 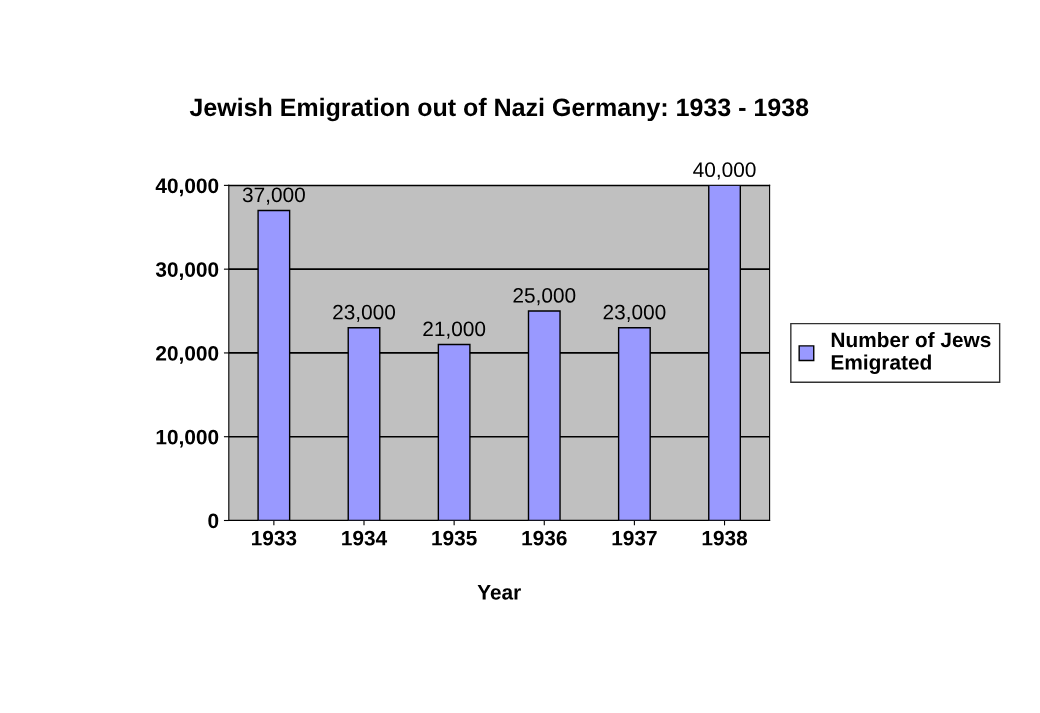 I want to click on y-tick-label: 30,000, so click(x=187, y=271).